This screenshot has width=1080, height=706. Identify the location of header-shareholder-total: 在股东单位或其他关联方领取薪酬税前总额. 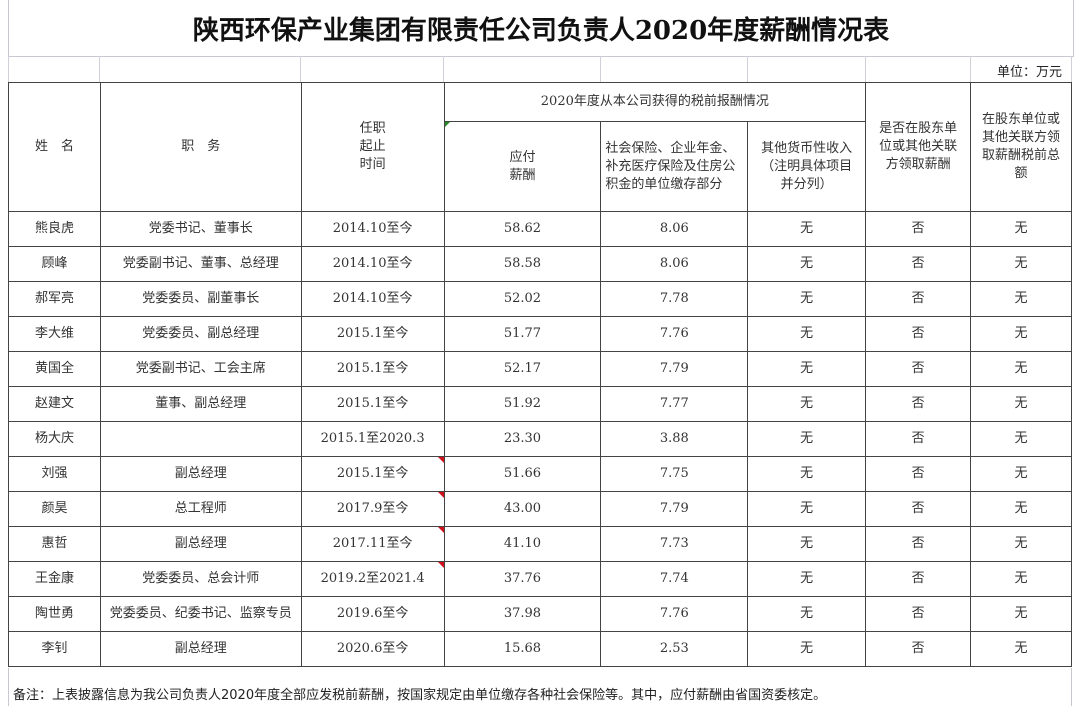
(1021, 147).